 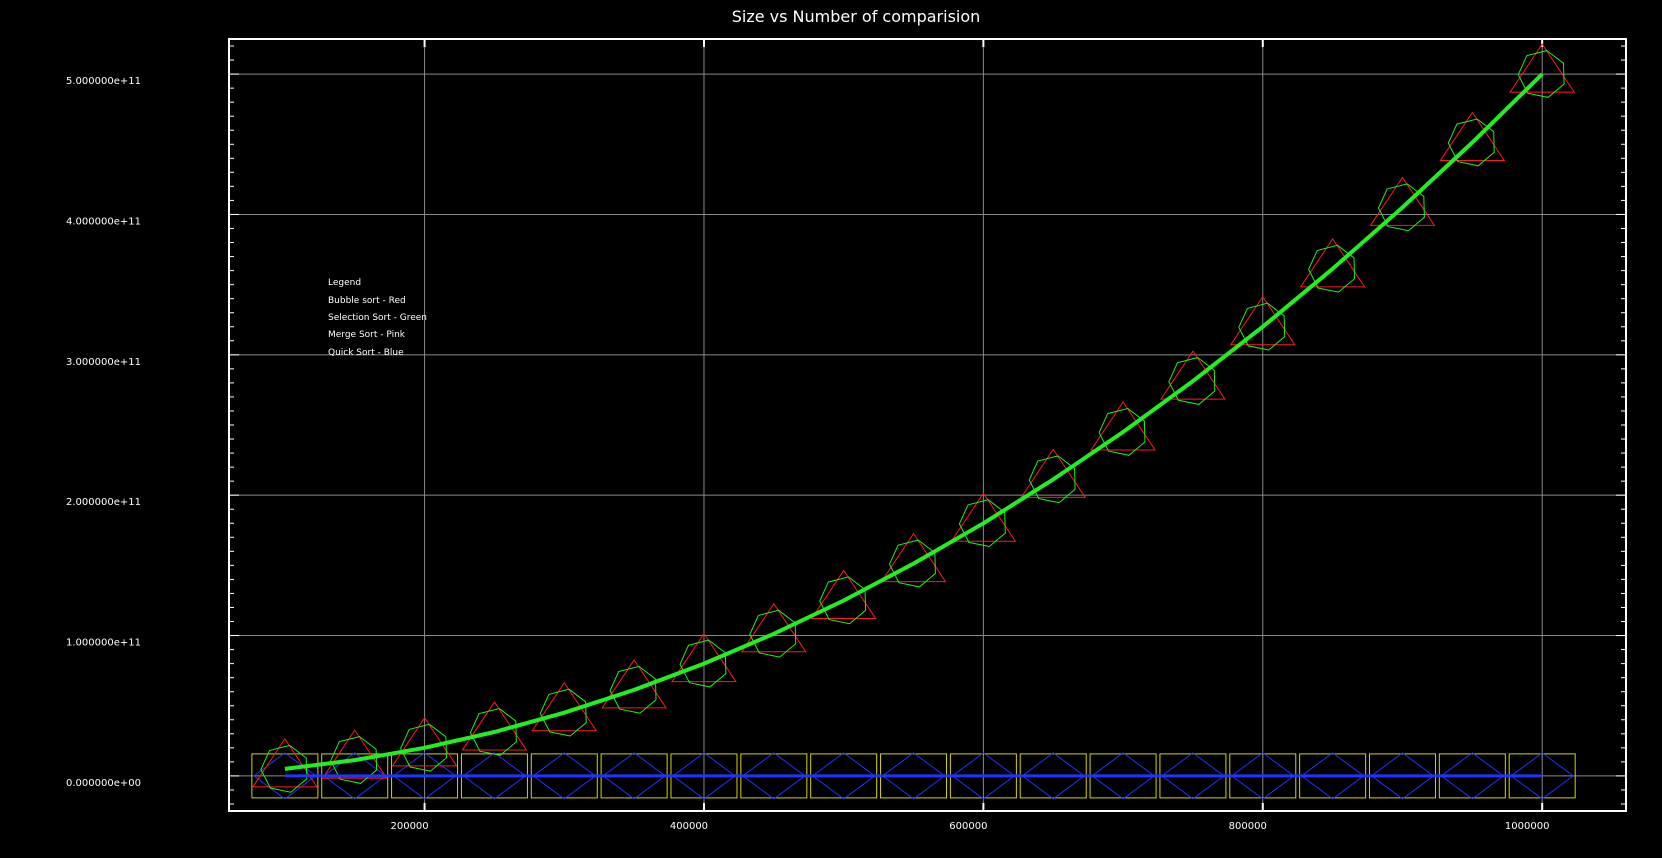 I want to click on y-tick-label: 1.000000e+11, so click(x=103, y=643).